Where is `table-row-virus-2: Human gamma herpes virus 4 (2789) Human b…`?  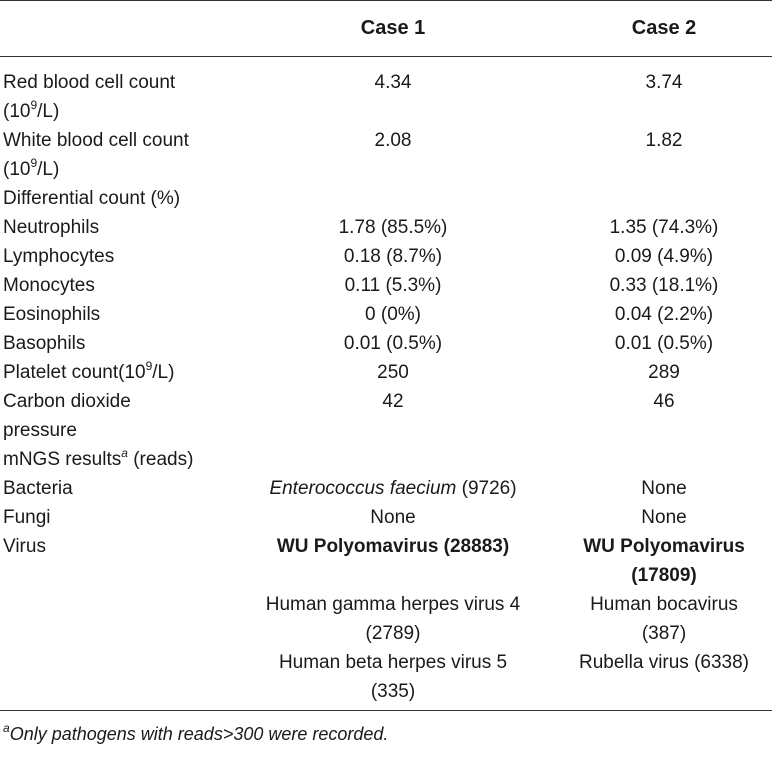
table-row-virus-2: Human gamma herpes virus 4 (2789) Human b… is located at coordinates (386, 619).